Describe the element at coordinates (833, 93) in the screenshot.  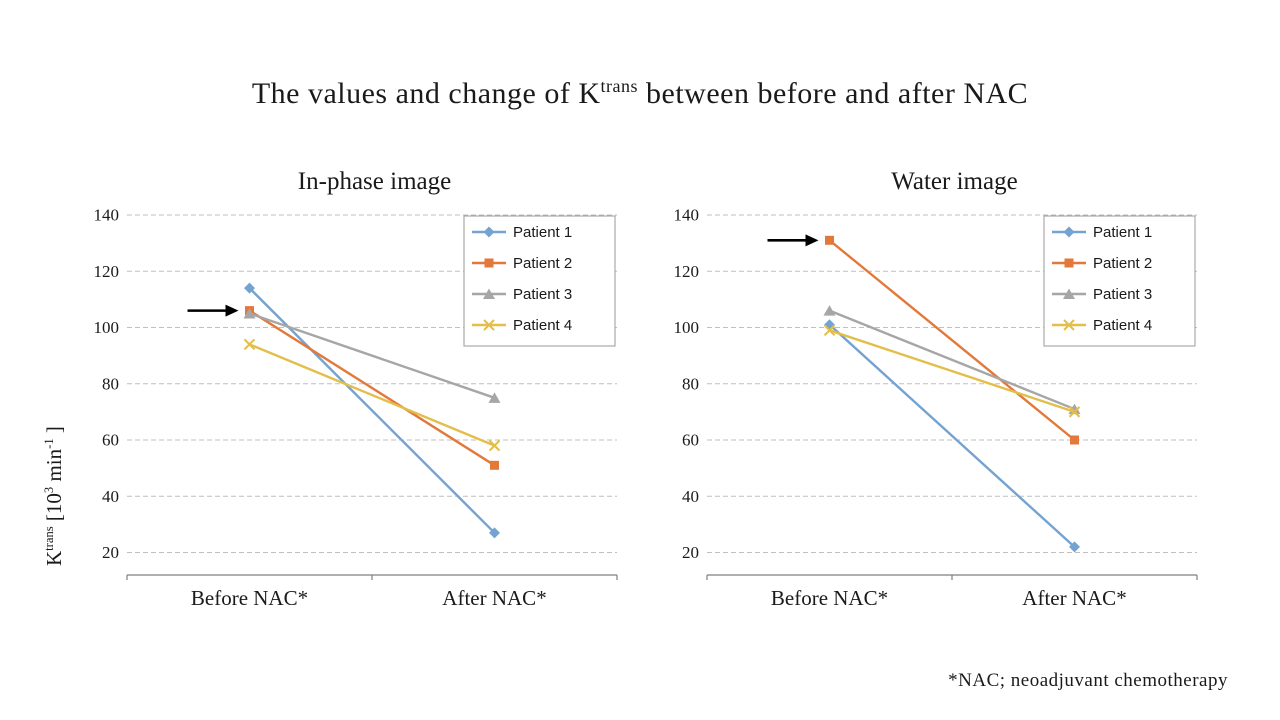
I see `page-title-text-2: between before and after NAC` at that location.